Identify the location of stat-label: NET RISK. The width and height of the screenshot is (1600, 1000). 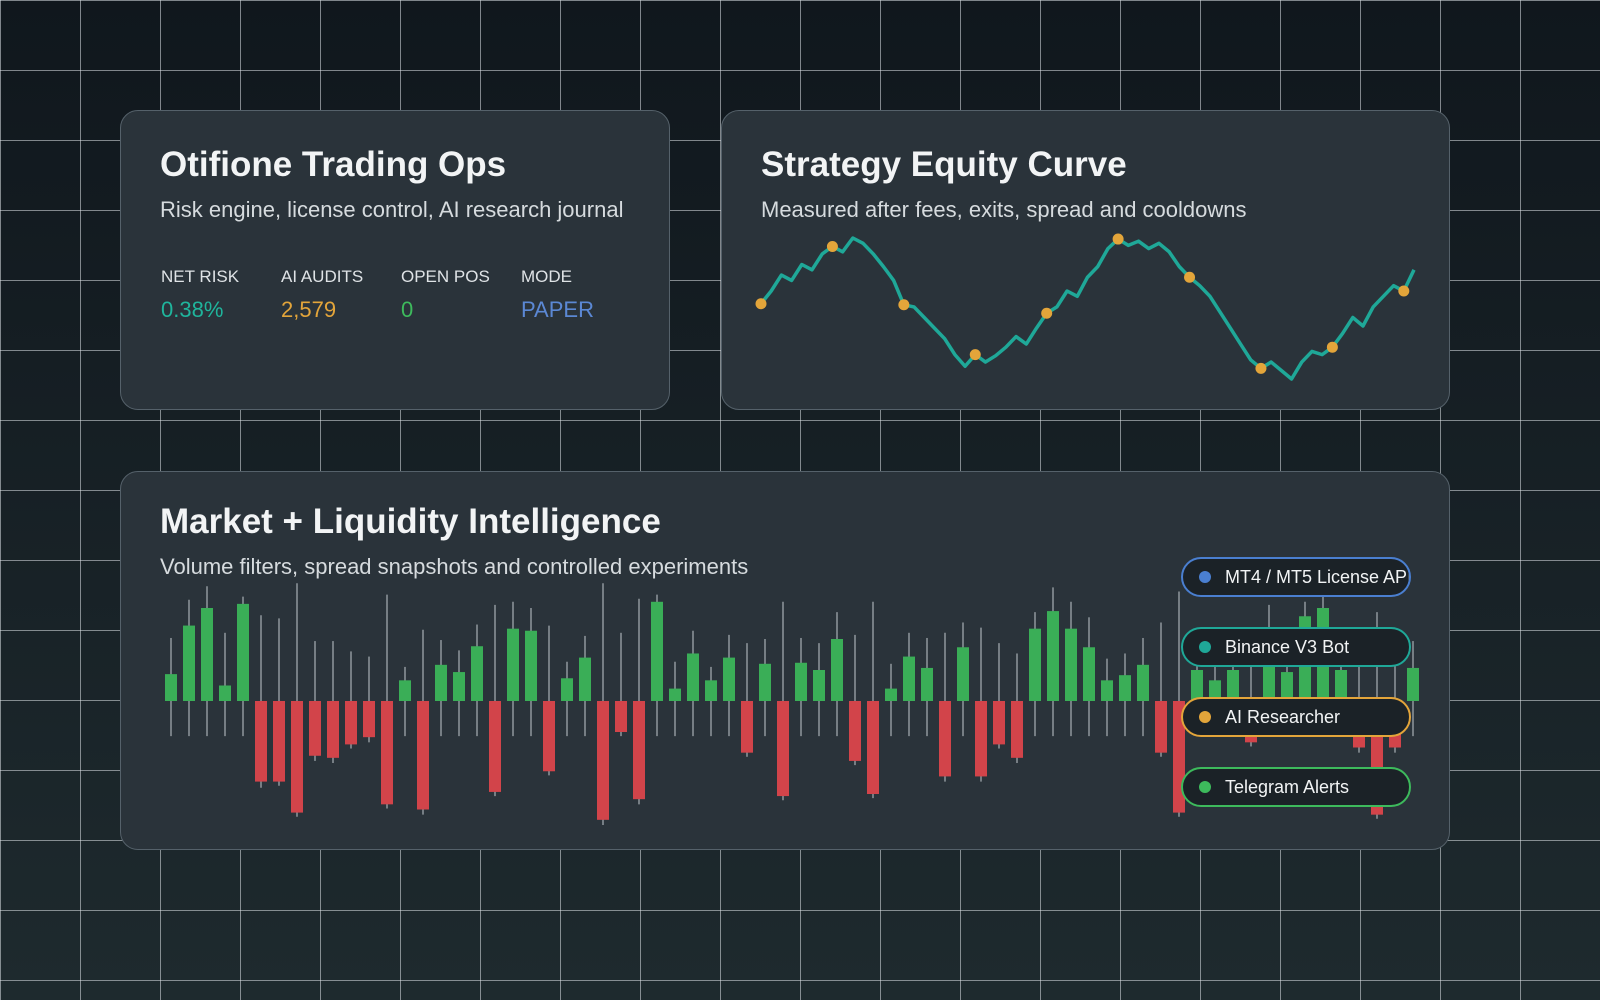
(200, 276).